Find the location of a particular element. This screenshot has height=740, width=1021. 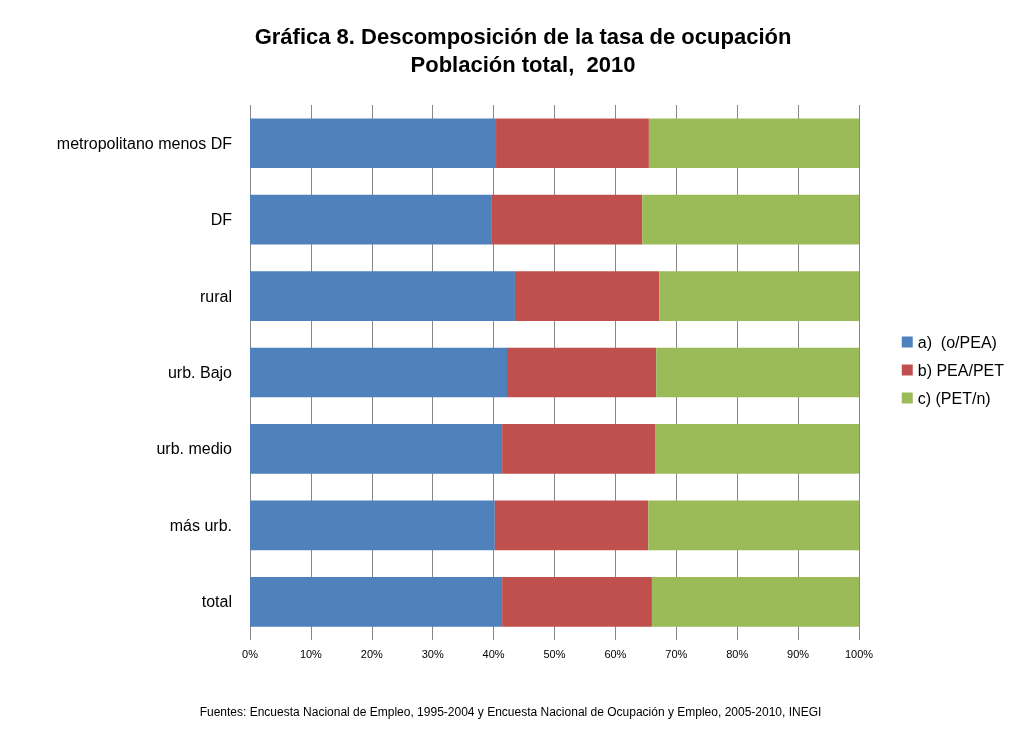

x-tick-label: 90% is located at coordinates (798, 653).